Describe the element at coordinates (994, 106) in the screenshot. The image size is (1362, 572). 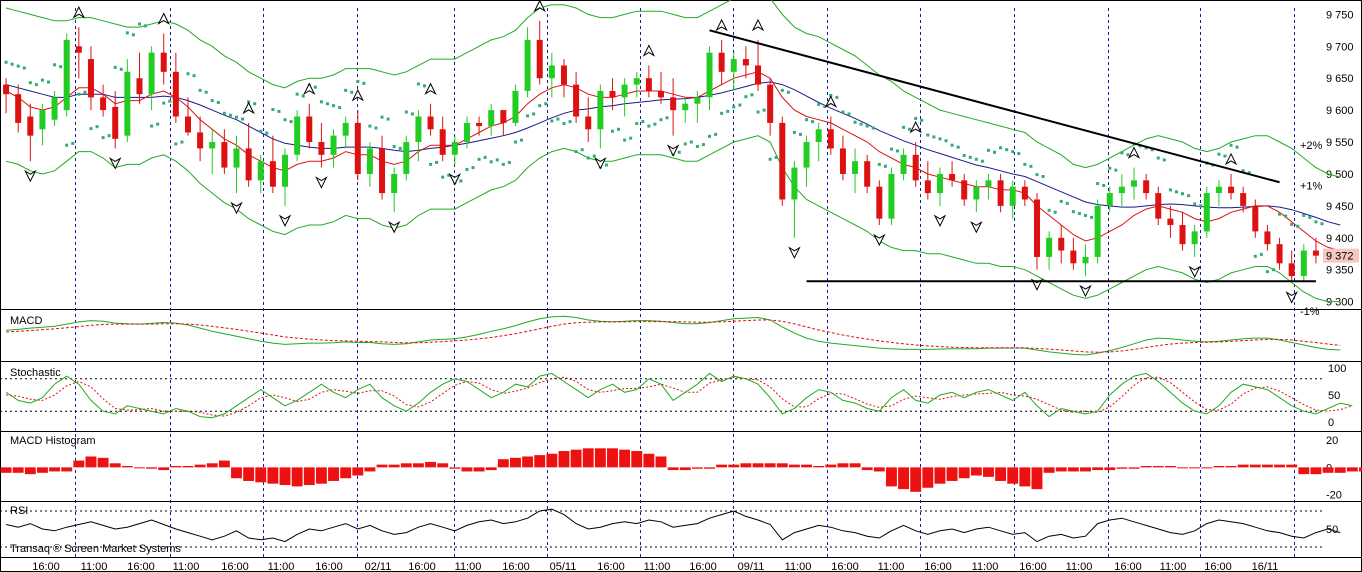
I see `resistance-trendline` at that location.